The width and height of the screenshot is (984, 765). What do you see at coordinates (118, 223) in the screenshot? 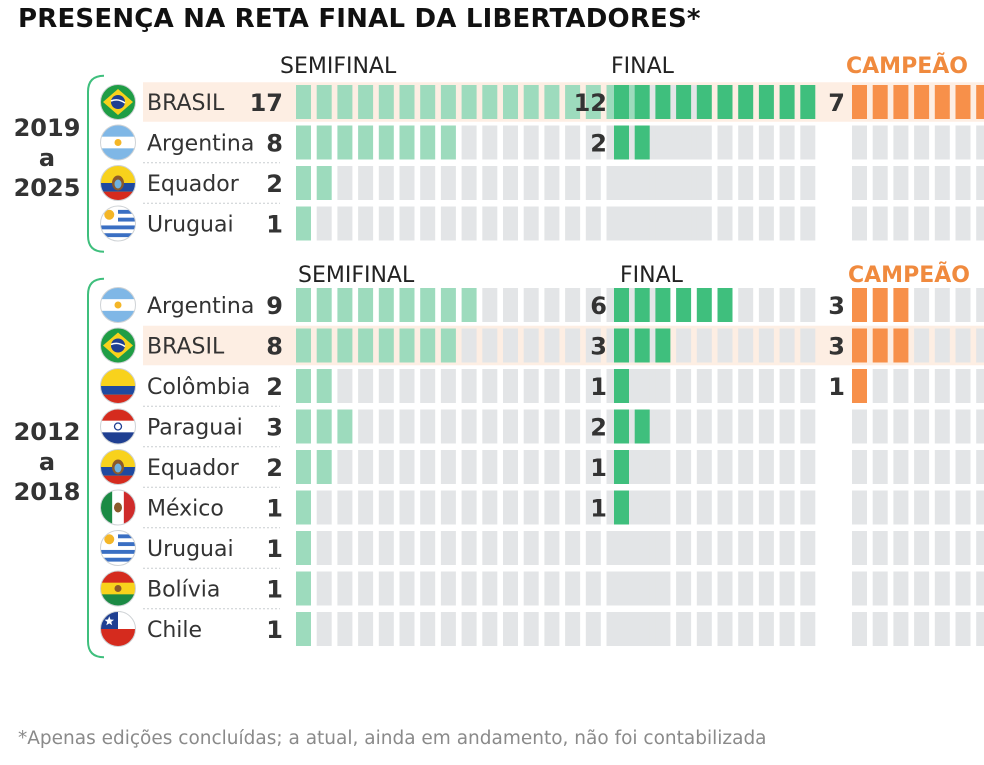
I see `uruguay-flag-icon` at bounding box center [118, 223].